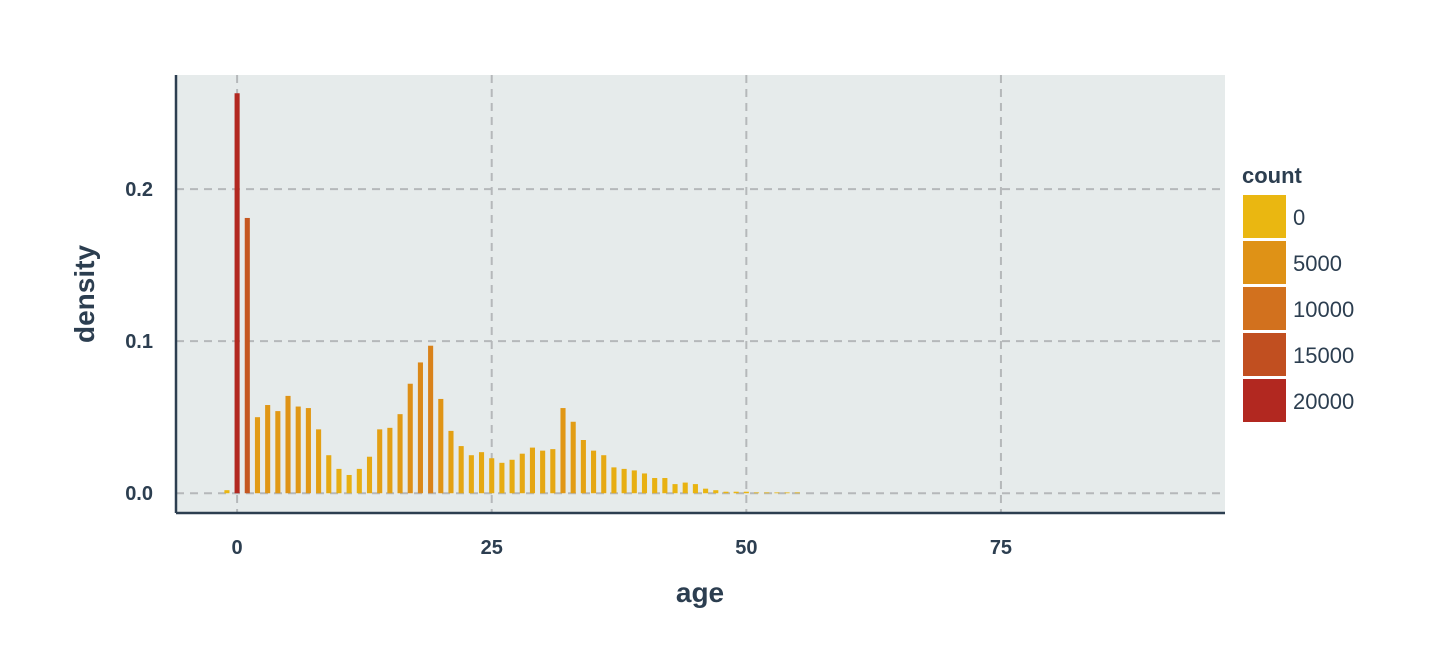 The image size is (1440, 672). Describe the element at coordinates (1272, 175) in the screenshot. I see `legend-title: count` at that location.